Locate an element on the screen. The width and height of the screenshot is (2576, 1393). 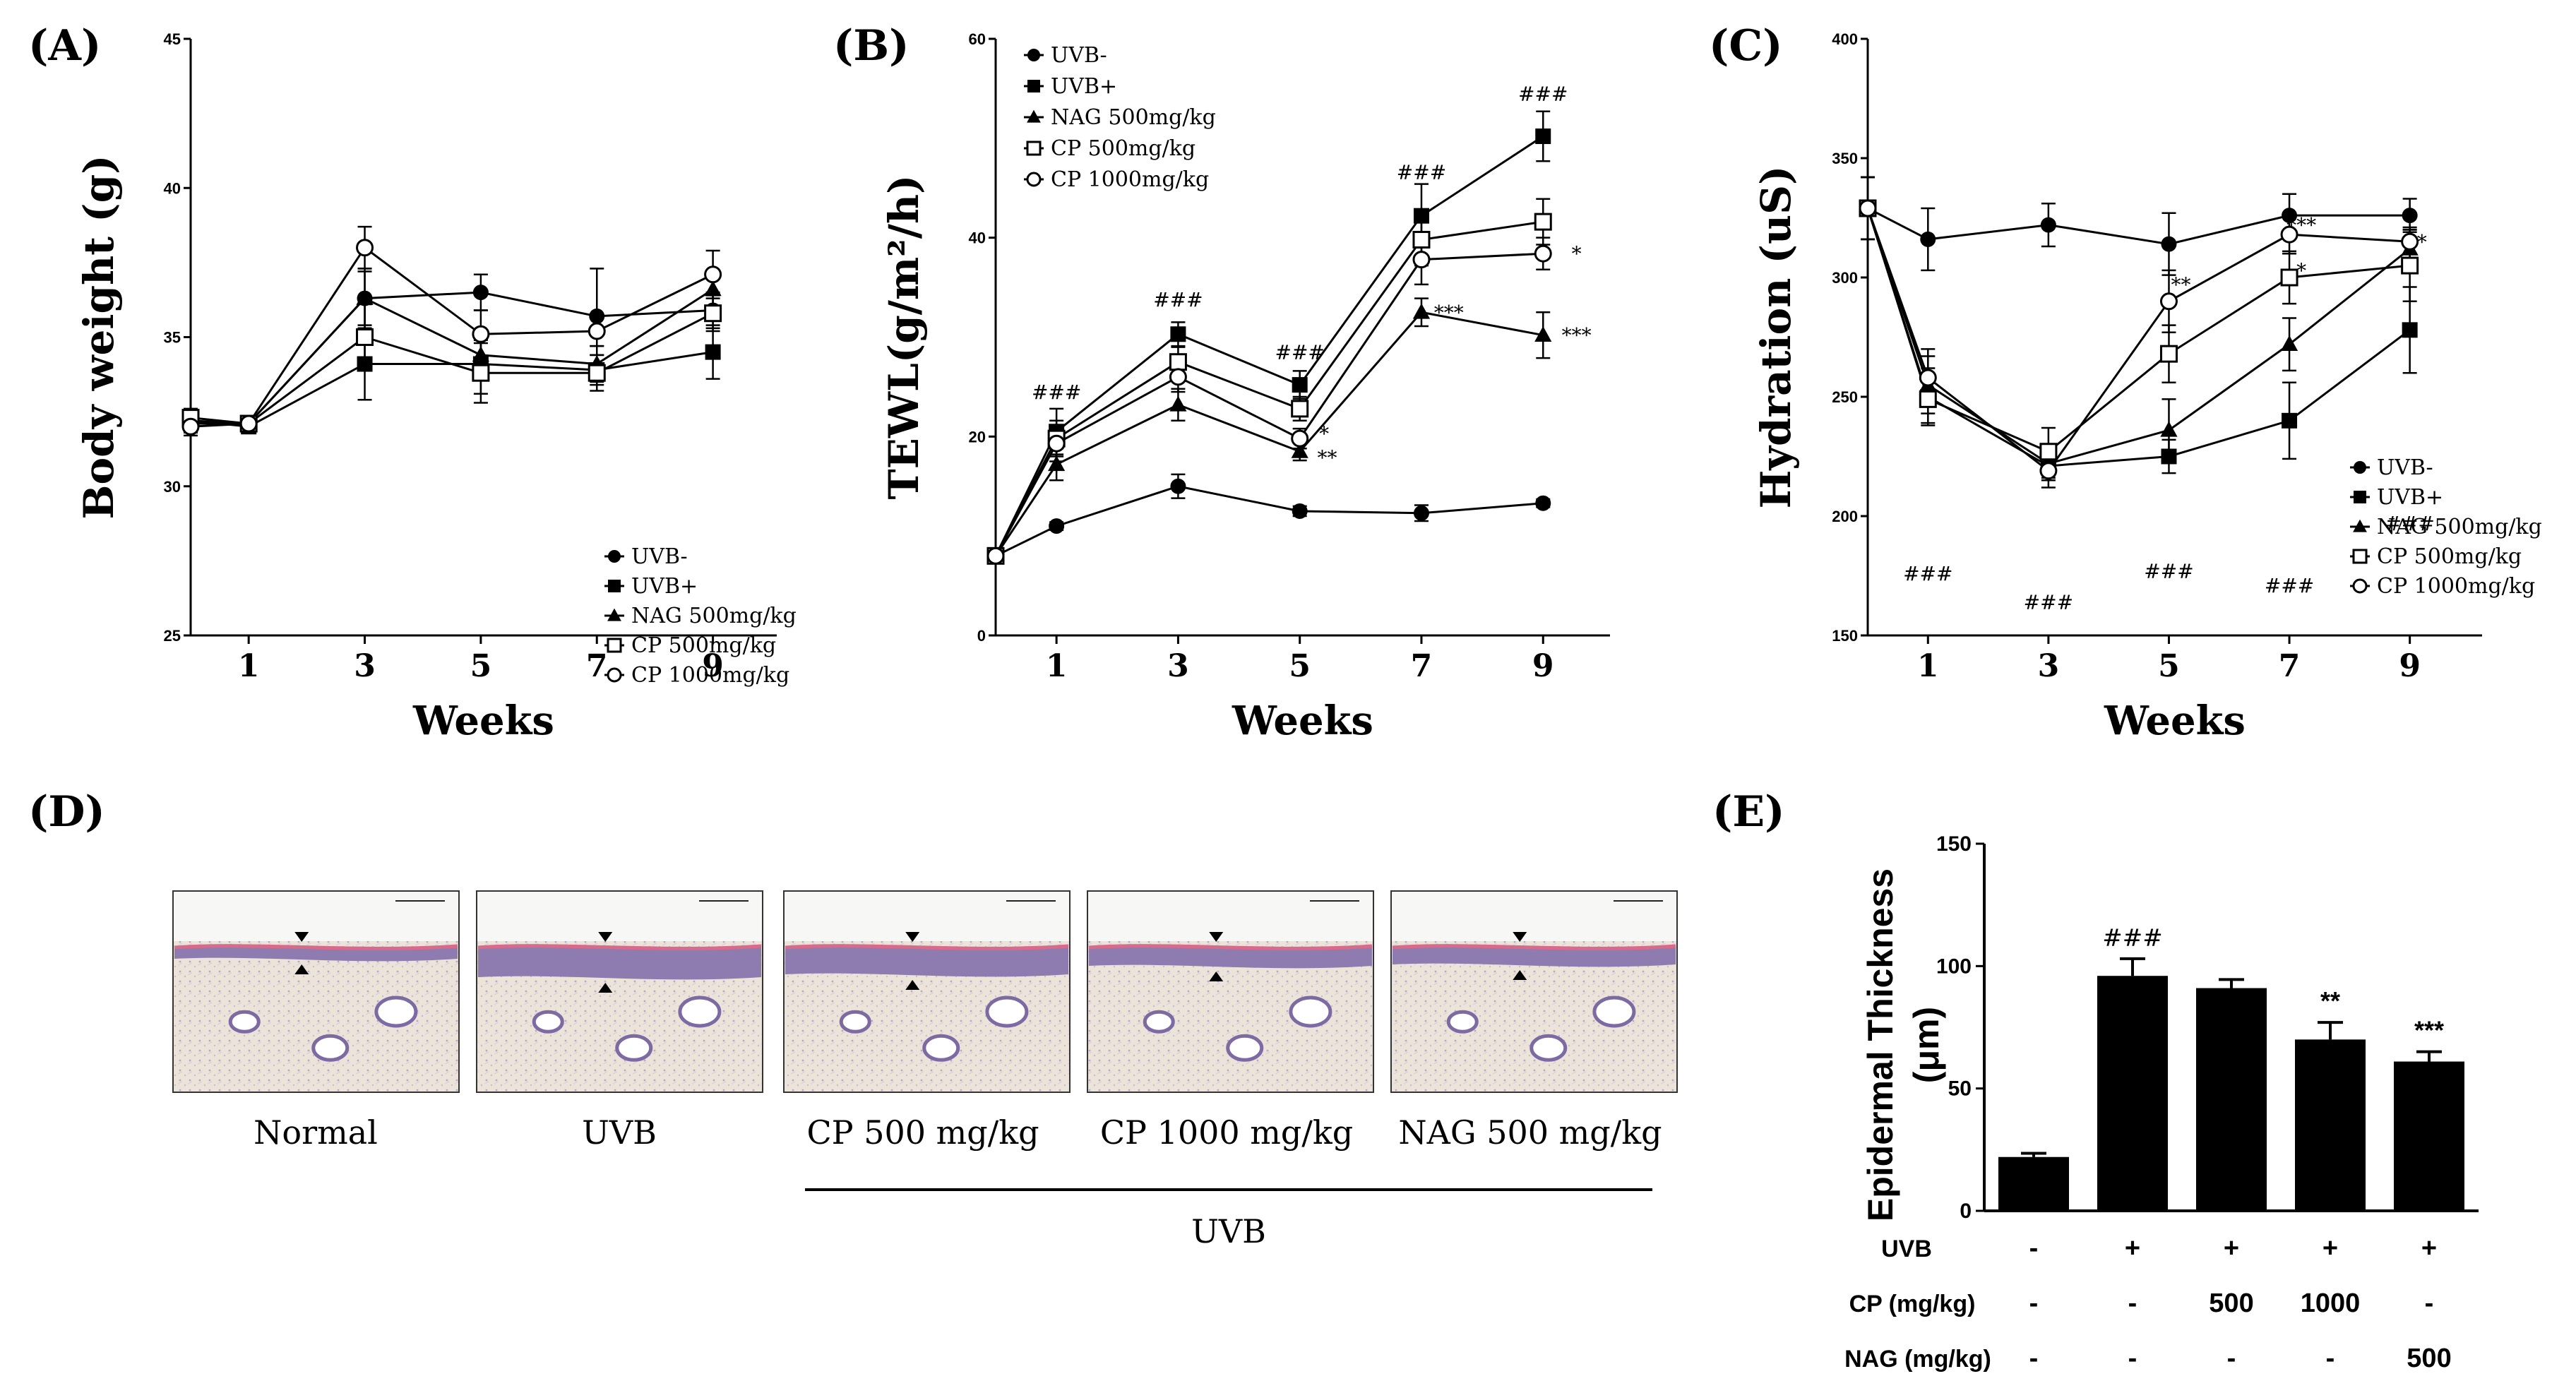
chart-e-ylabel-line1: Epidermal Thickness is located at coordinates (1880, 1044).